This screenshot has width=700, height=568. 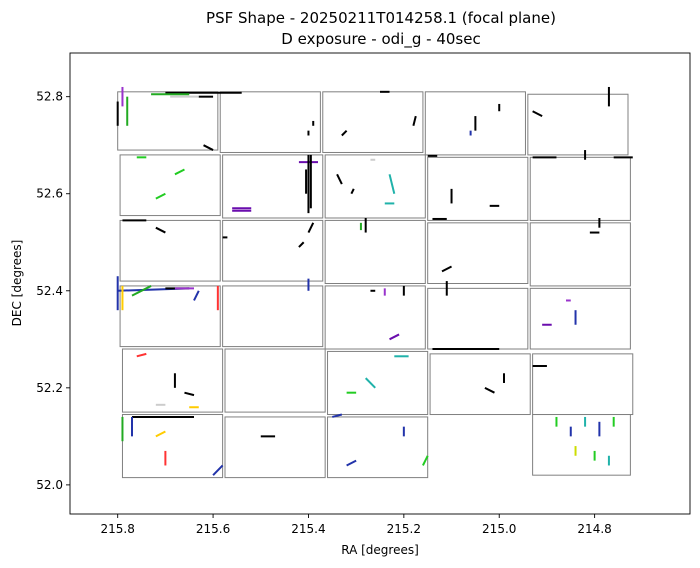 What do you see at coordinates (49, 194) in the screenshot?
I see `y-tick-label: 52.6` at bounding box center [49, 194].